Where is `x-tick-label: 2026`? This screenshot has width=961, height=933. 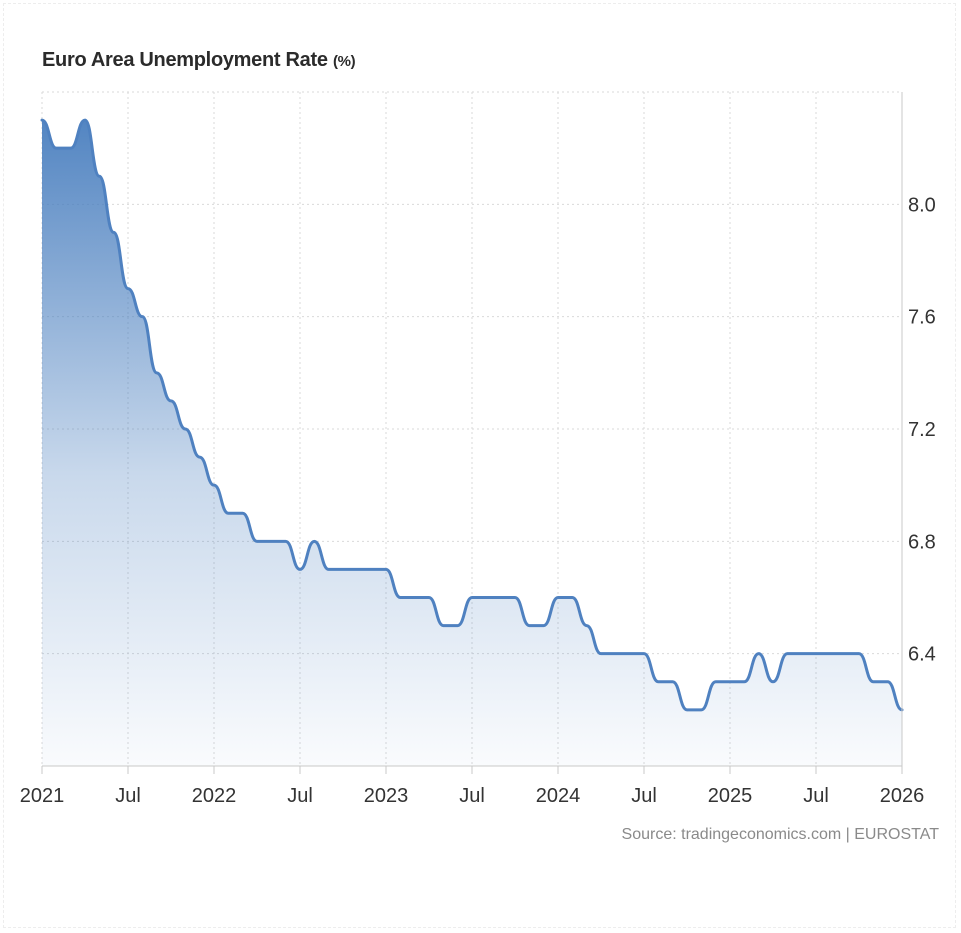 x-tick-label: 2026 is located at coordinates (902, 796).